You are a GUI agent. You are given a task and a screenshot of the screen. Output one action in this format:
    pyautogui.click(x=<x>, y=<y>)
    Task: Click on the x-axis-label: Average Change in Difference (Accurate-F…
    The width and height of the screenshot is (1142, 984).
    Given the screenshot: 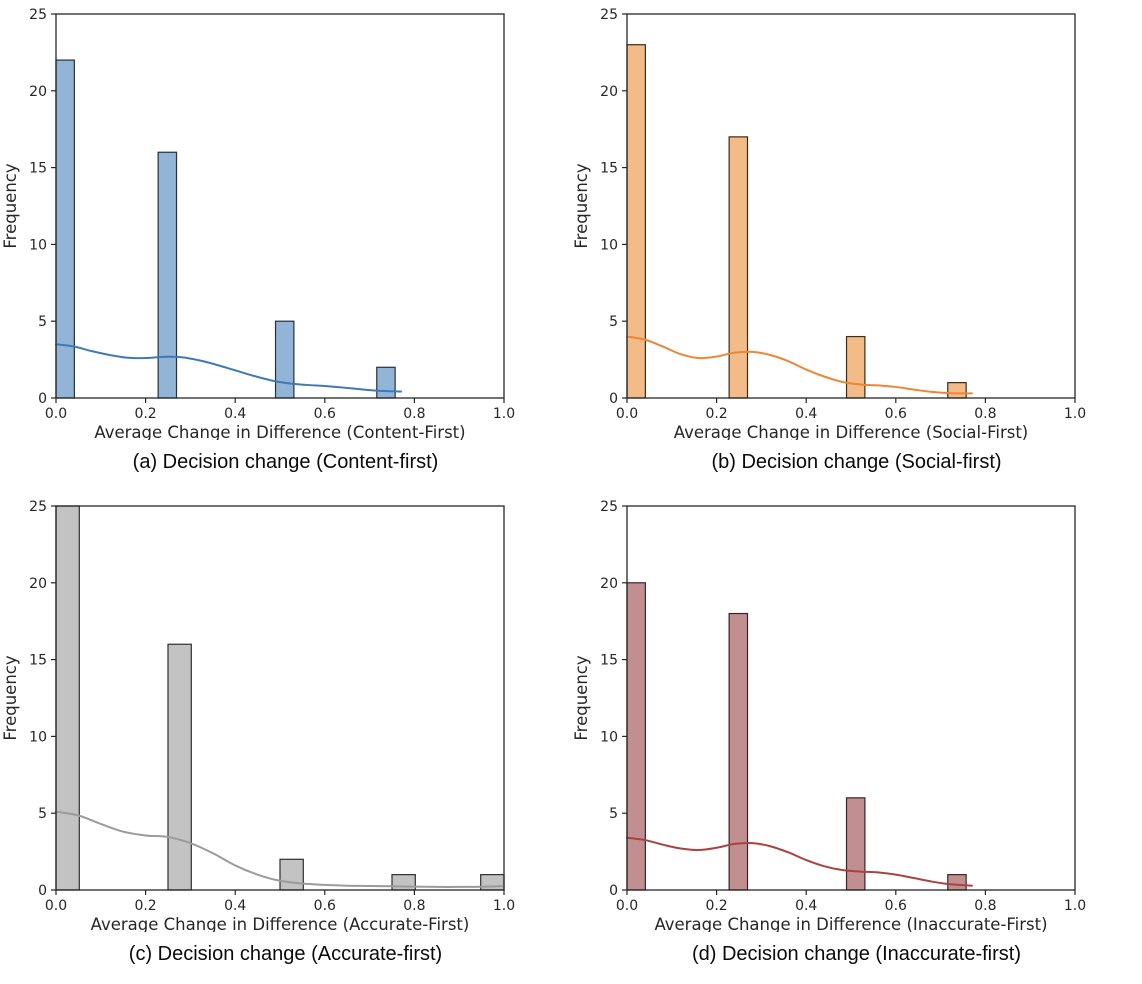 What is the action you would take?
    pyautogui.click(x=280, y=923)
    